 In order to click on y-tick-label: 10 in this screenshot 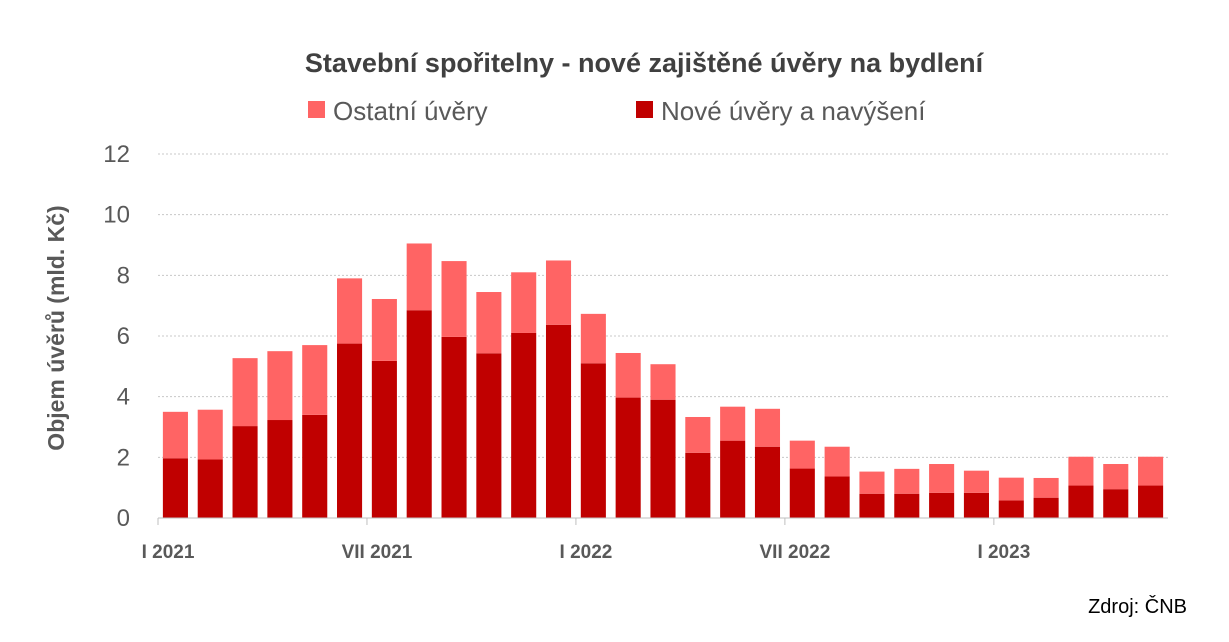, I will do `click(116, 215)`.